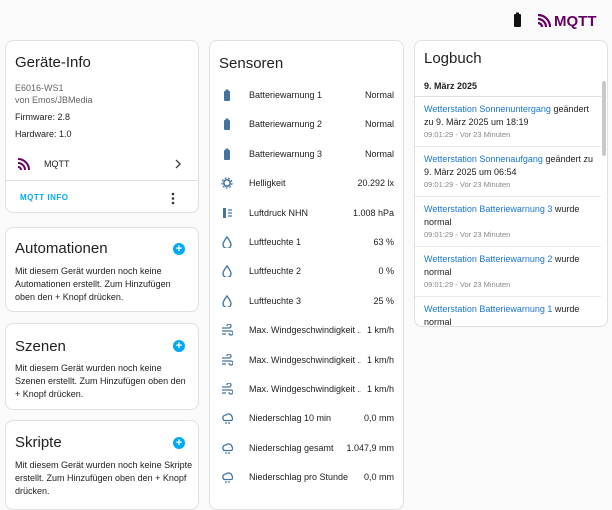 The image size is (612, 510). Describe the element at coordinates (306, 124) in the screenshot. I see `sensor-row: Batteriewarnung 2 Normal` at that location.